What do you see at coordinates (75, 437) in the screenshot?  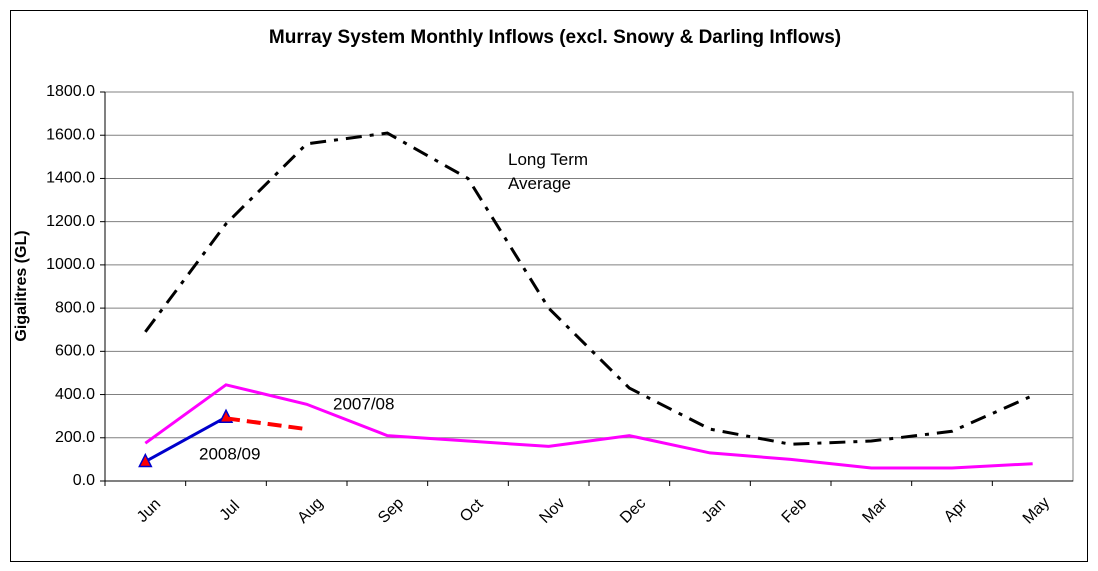 I see `y-tick-label: 200.0` at bounding box center [75, 437].